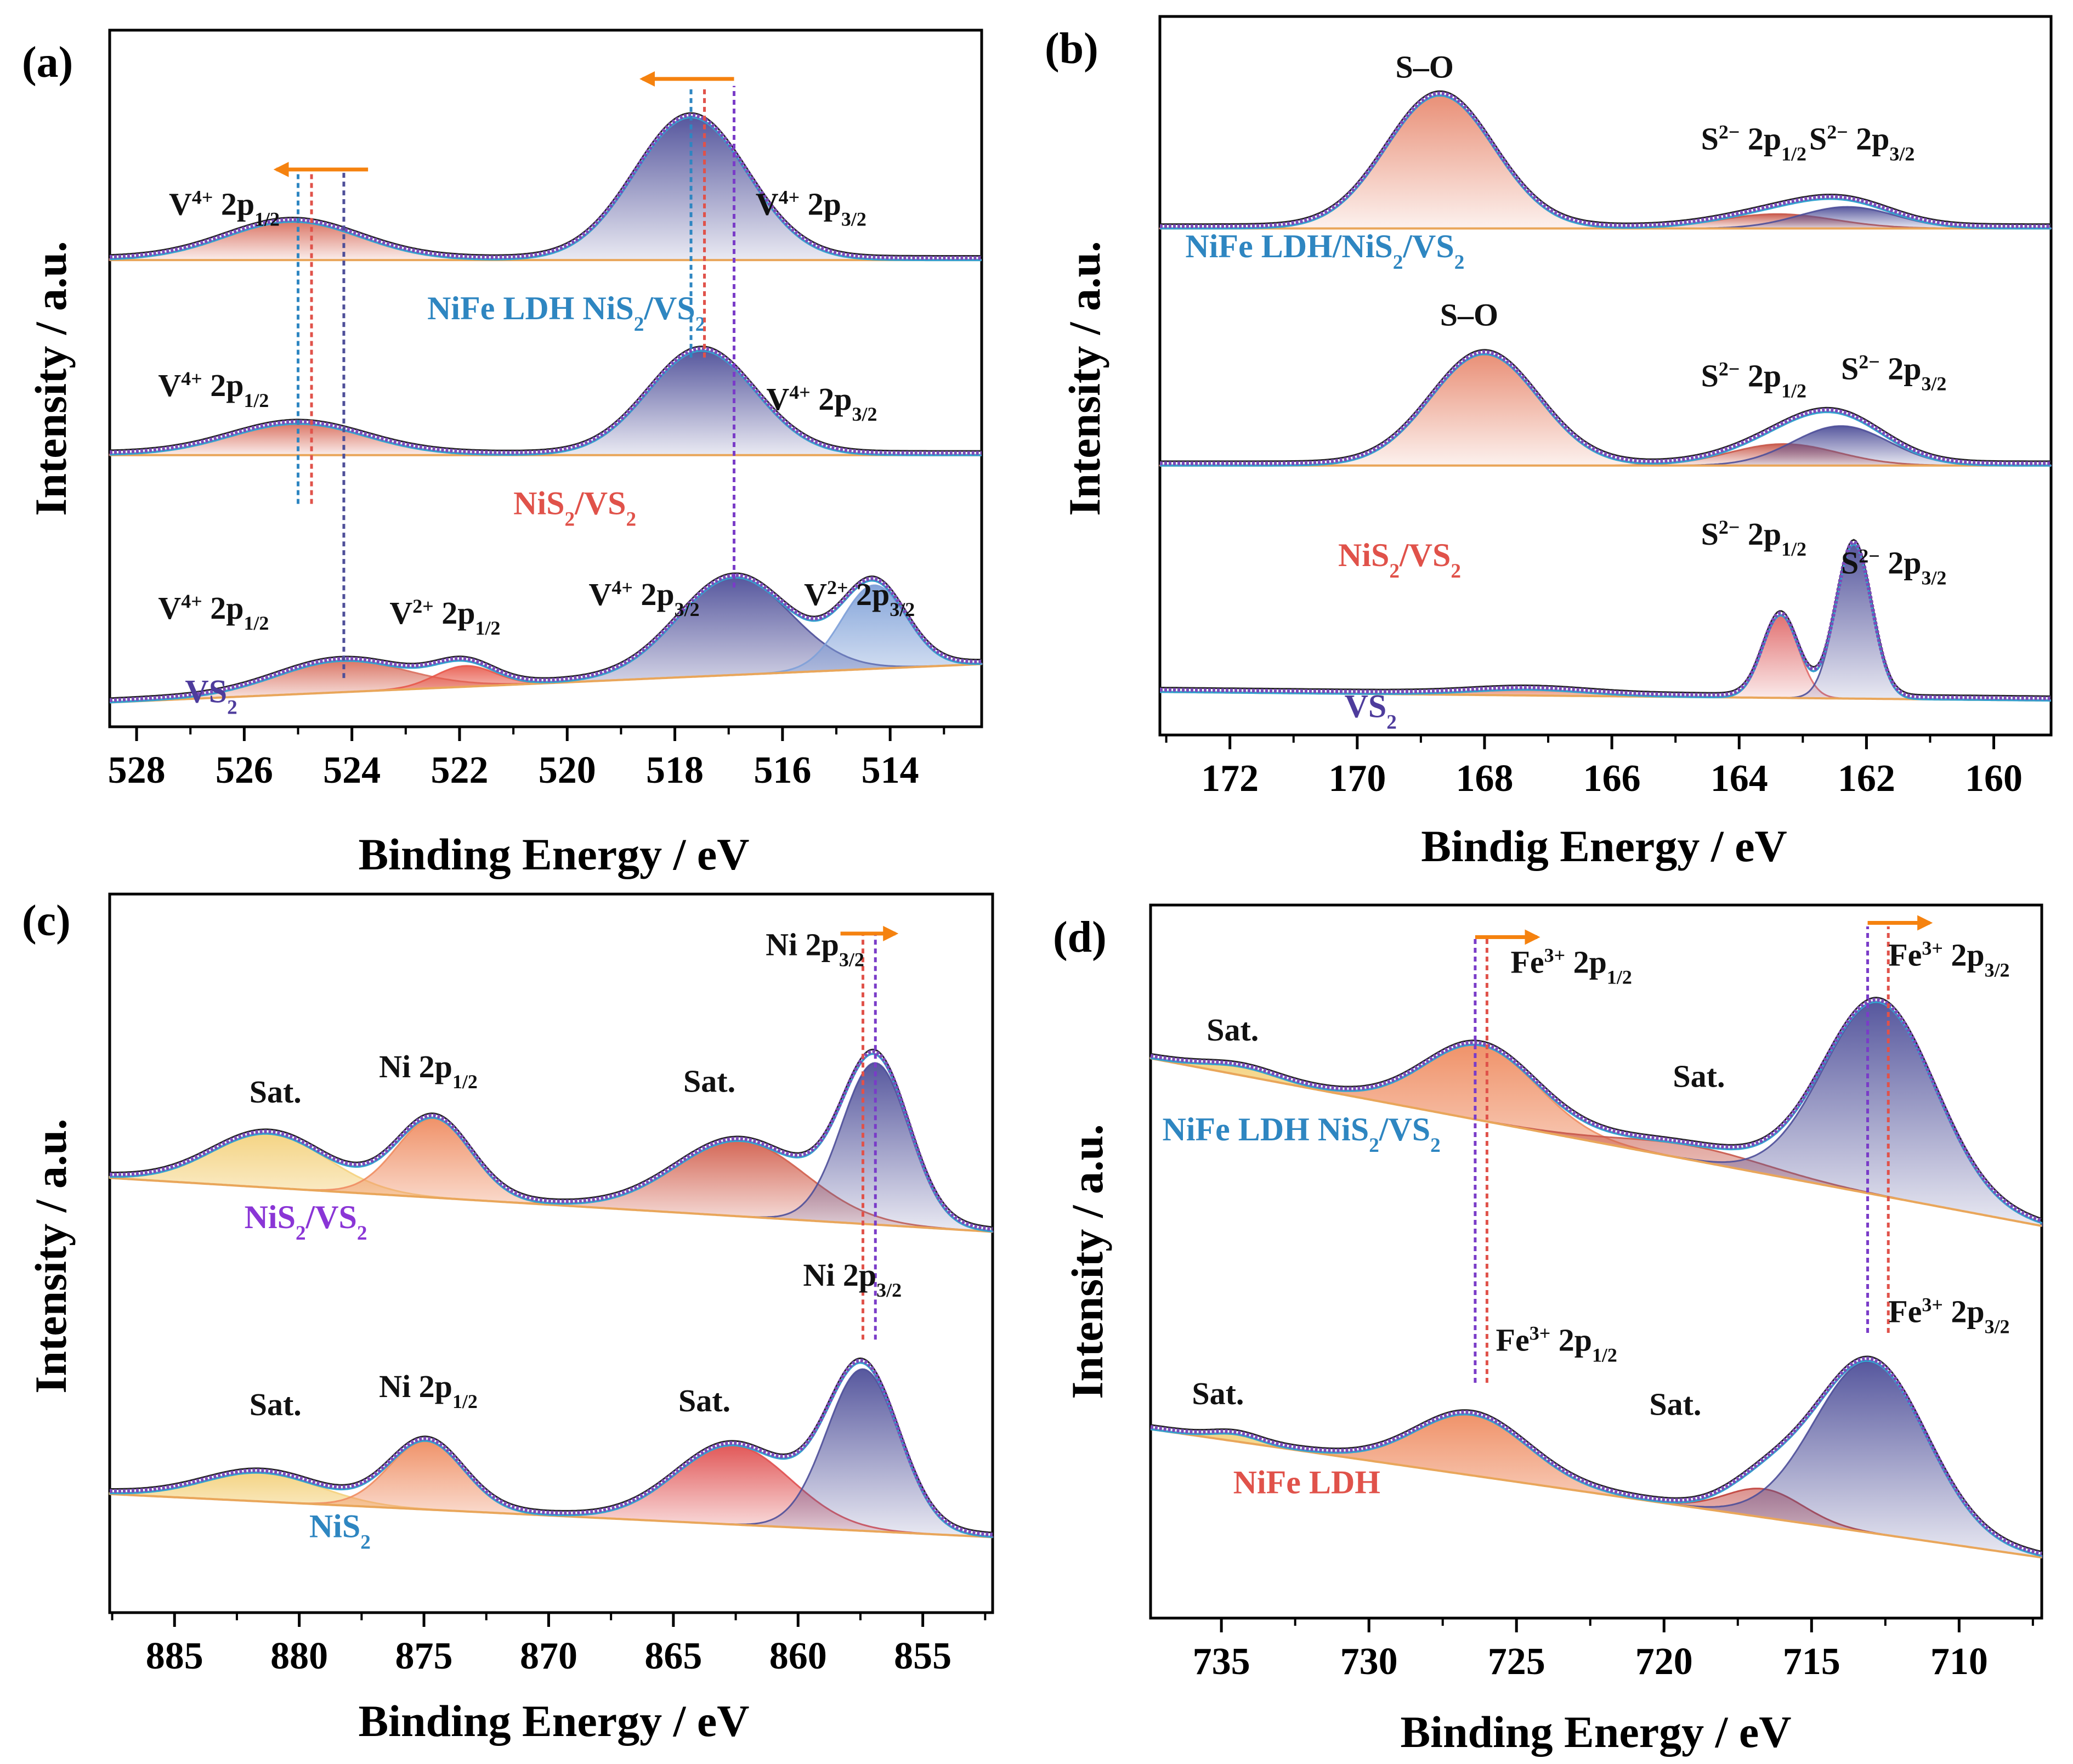 Image resolution: width=2073 pixels, height=1764 pixels. I want to click on envelope-line, so click(1596, 1456).